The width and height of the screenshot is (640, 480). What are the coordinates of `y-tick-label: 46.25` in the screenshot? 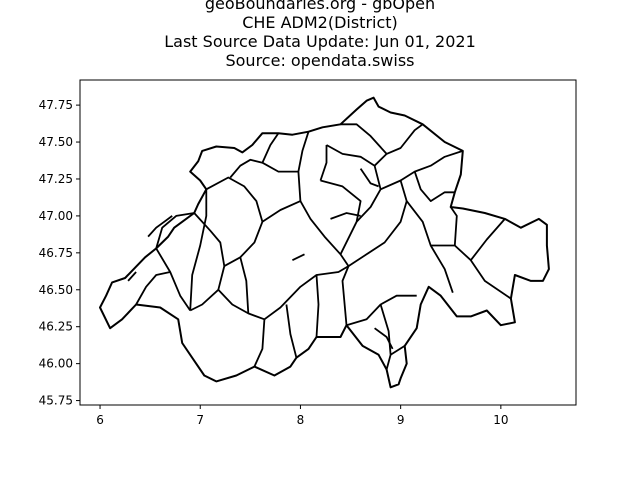 It's located at (56, 327).